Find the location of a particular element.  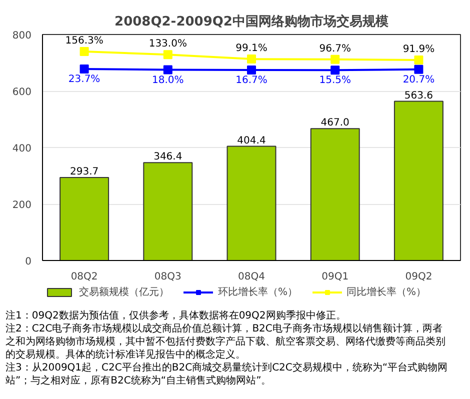

x-tick-label: 08Q3 is located at coordinates (168, 277).